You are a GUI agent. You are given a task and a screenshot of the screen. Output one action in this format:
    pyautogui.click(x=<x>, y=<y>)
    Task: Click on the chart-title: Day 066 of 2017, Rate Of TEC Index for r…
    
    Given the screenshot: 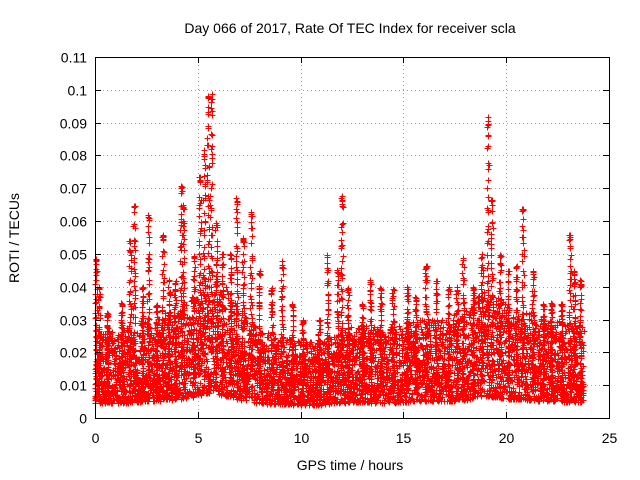 What is the action you would take?
    pyautogui.click(x=349, y=28)
    